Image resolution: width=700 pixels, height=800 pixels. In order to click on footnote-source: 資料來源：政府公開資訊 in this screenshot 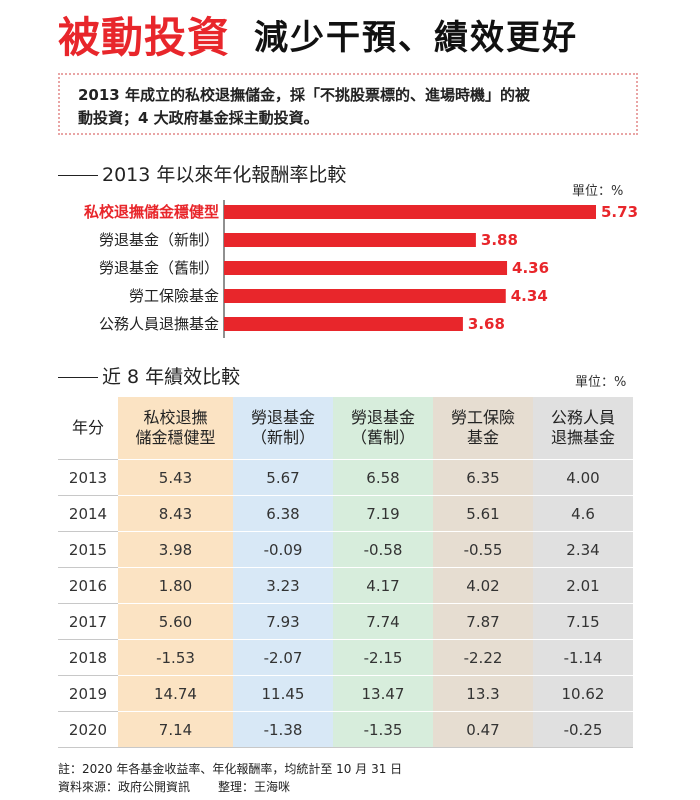, I will do `click(124, 787)`.